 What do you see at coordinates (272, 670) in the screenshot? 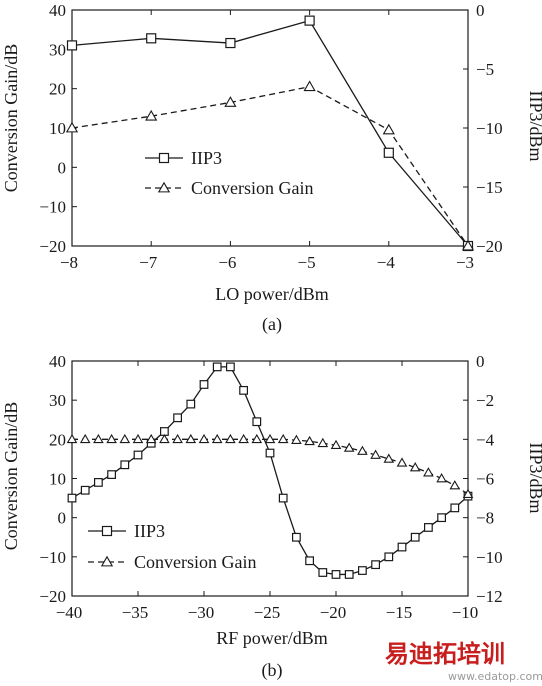
I see `panel-b-caption: (b)` at bounding box center [272, 670].